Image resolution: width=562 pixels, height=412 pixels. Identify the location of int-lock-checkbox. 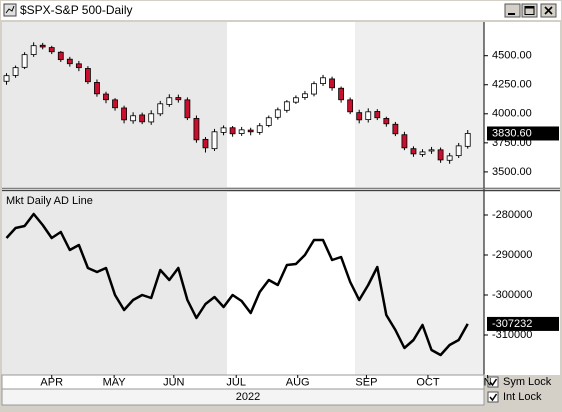
(493, 397).